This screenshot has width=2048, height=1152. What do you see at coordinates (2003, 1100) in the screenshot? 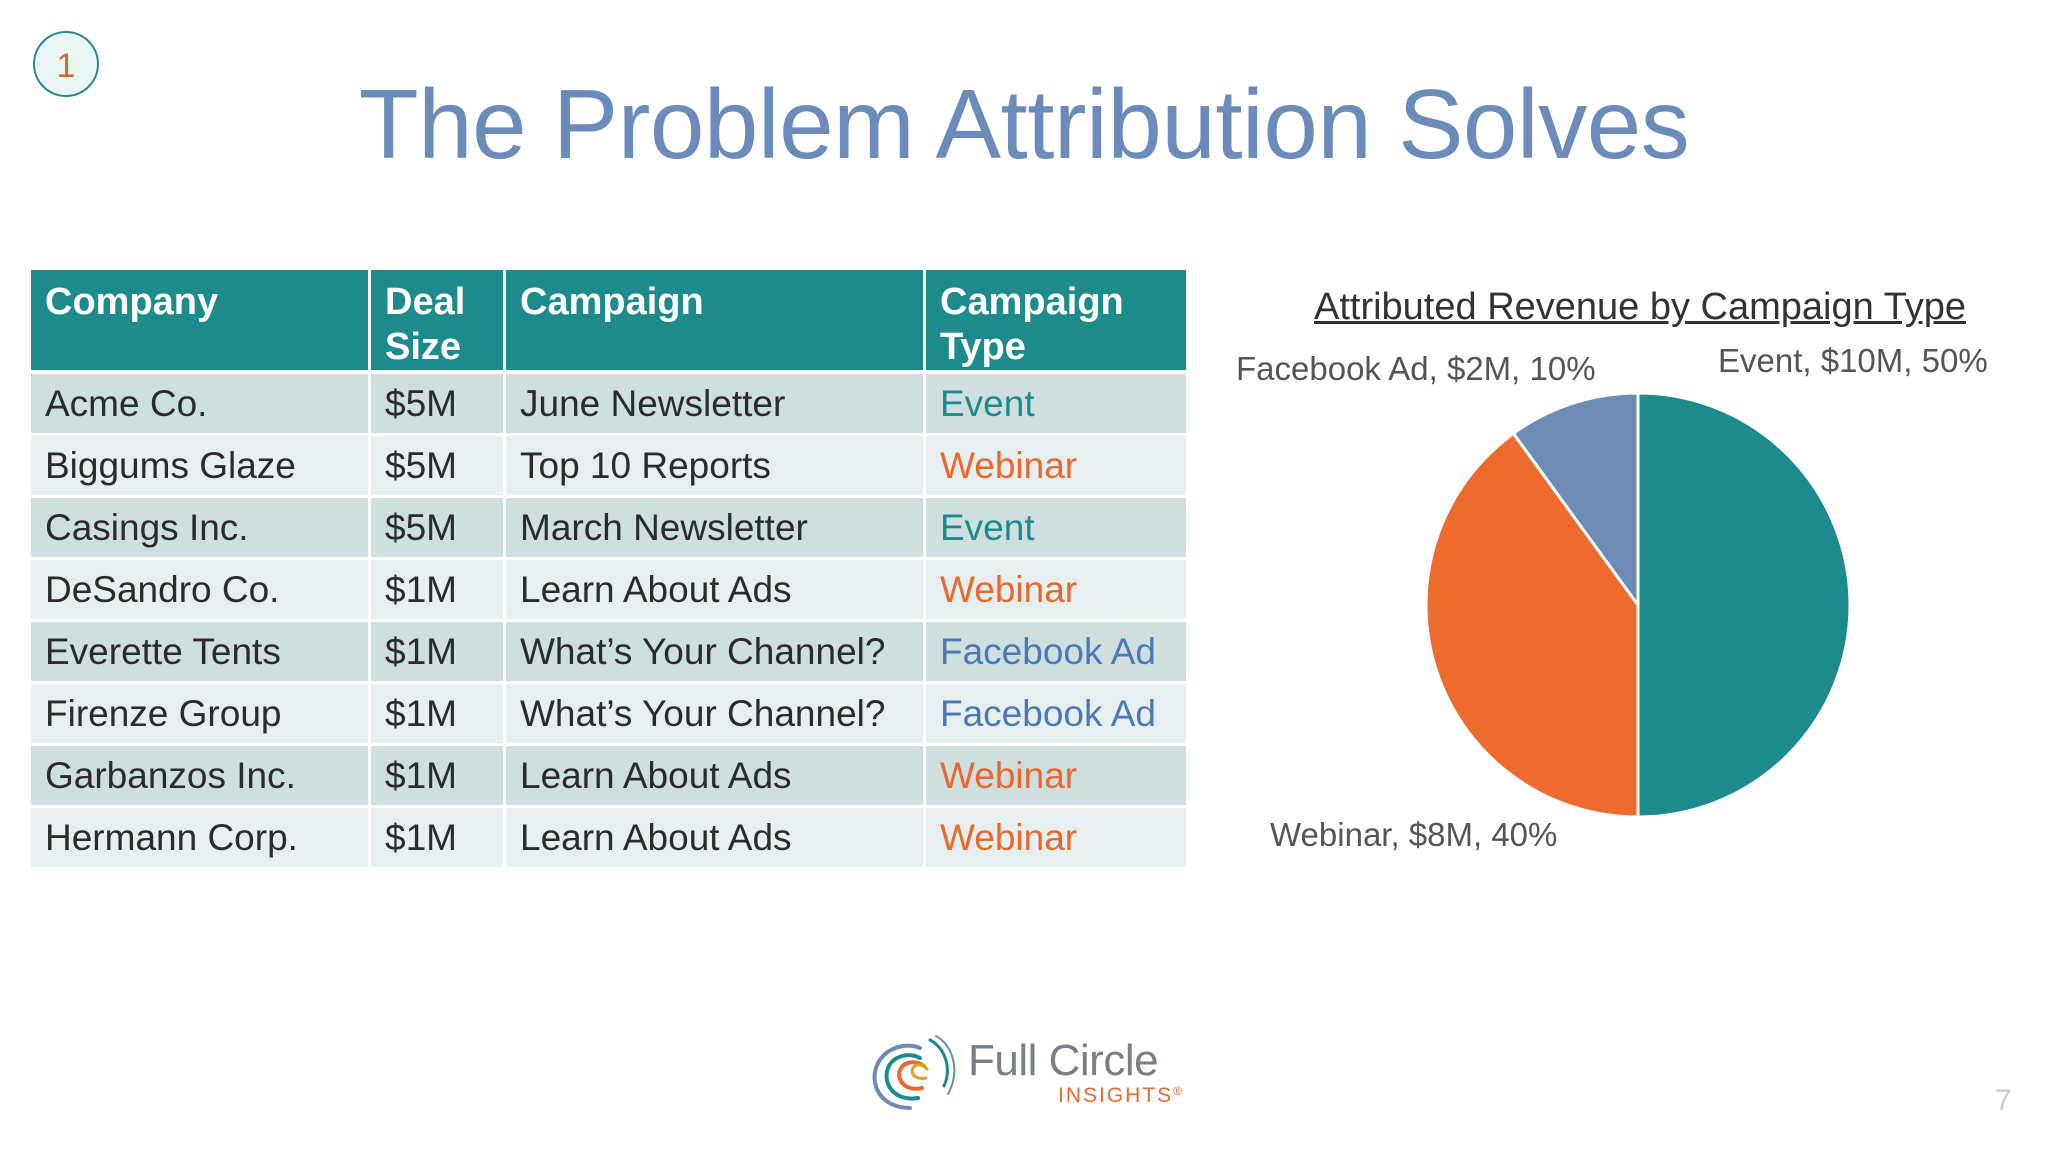
I see `page-number: 7` at bounding box center [2003, 1100].